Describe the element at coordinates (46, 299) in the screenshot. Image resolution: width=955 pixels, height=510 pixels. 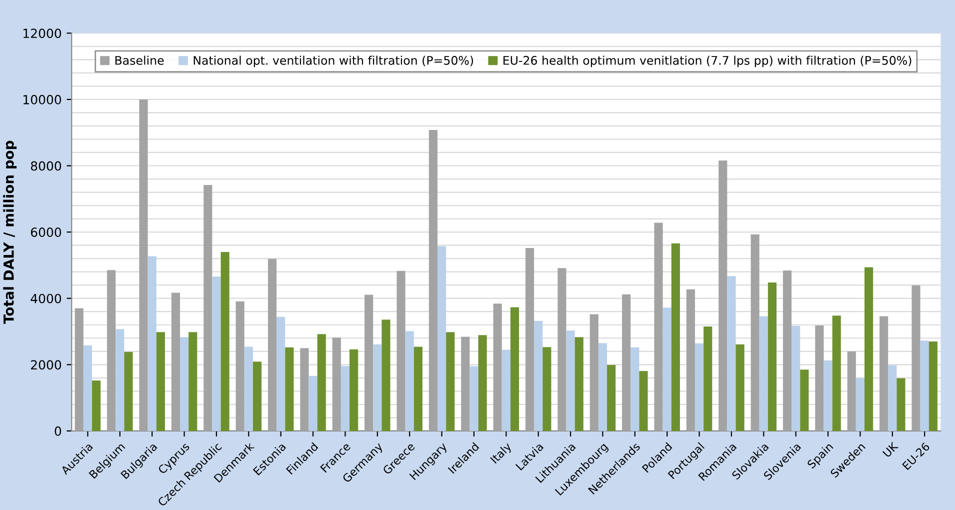
I see `y-tick-label: 4000` at that location.